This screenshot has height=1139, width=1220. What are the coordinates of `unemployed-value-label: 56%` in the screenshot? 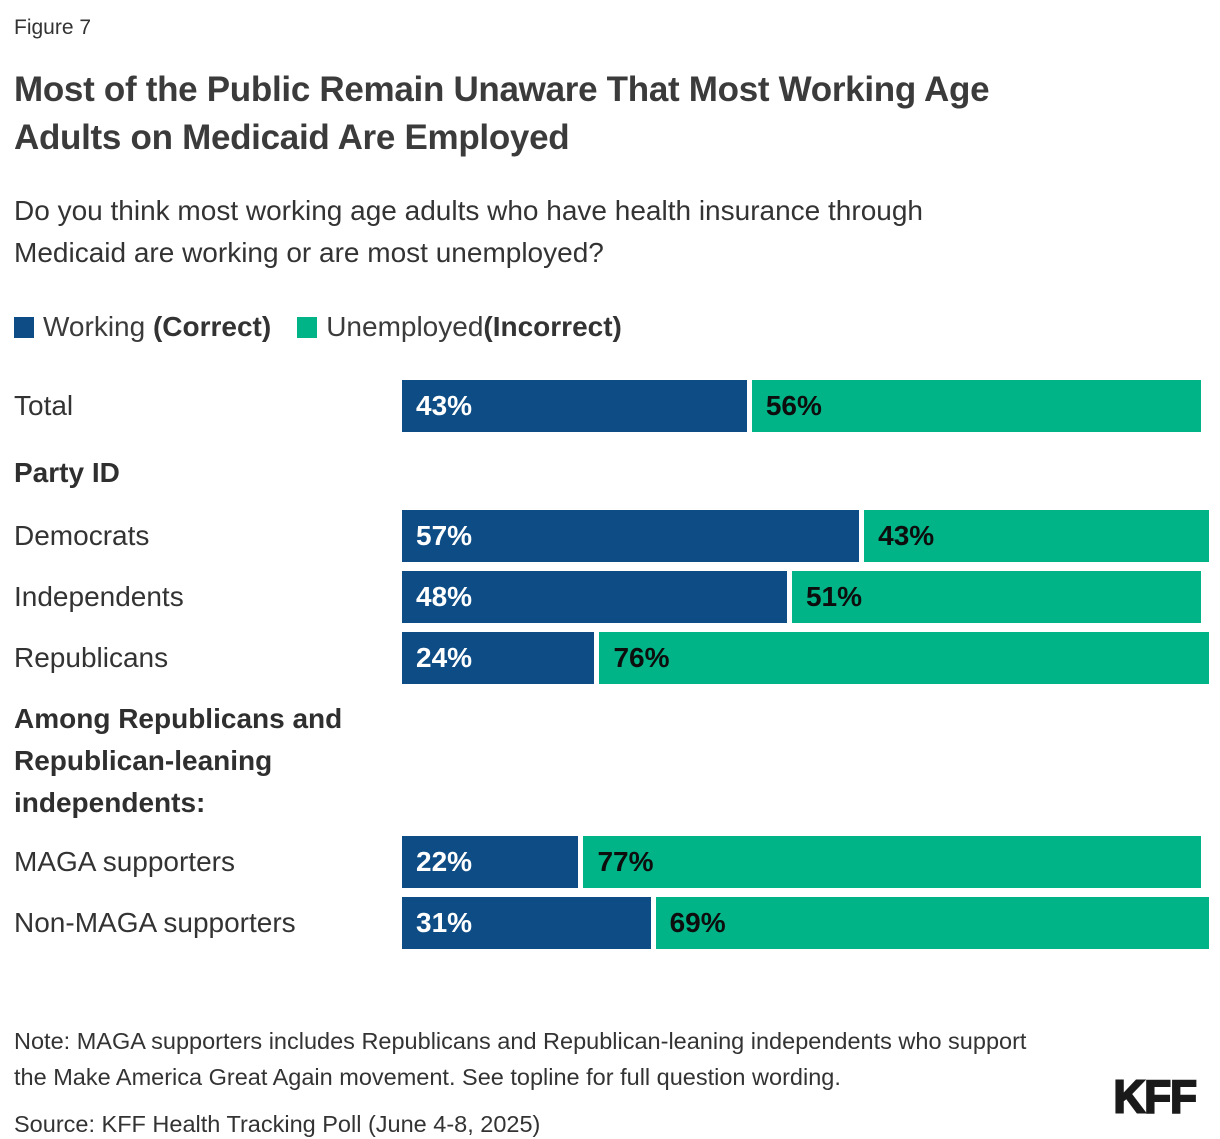 It's located at (793, 405).